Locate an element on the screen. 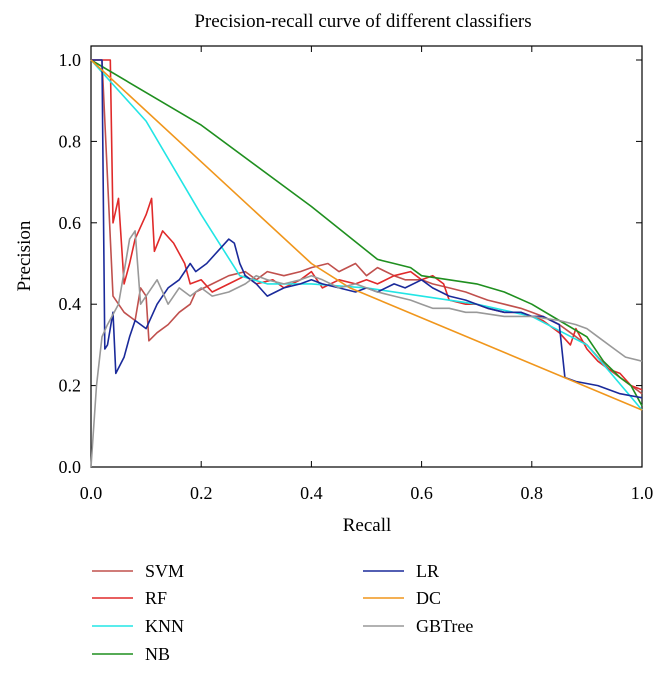  y-tick-label: 0.2 is located at coordinates (70, 386).